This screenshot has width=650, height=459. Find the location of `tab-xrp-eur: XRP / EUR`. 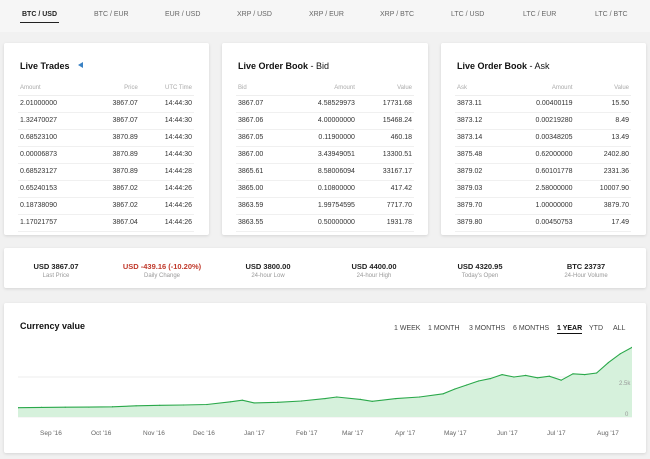

tab-xrp-eur: XRP / EUR is located at coordinates (326, 14).